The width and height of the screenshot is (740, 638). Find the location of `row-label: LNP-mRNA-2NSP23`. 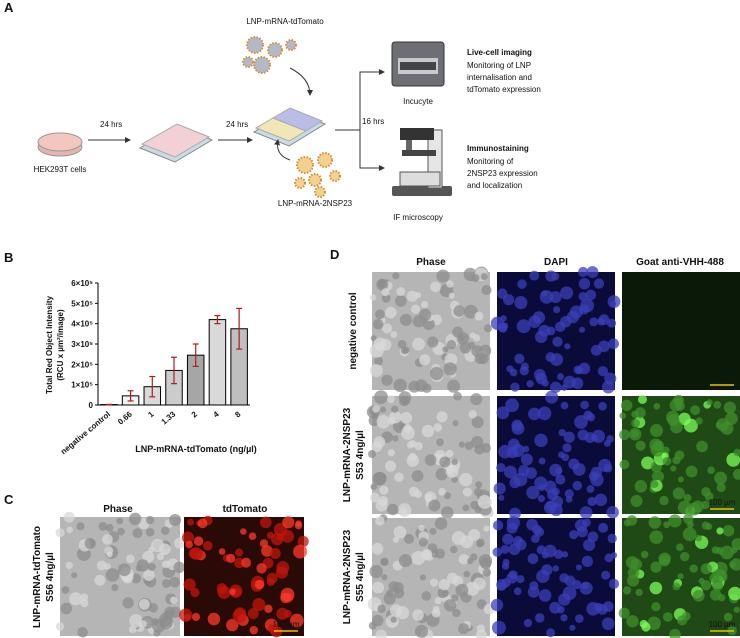

row-label: LNP-mRNA-2NSP23 is located at coordinates (347, 454).